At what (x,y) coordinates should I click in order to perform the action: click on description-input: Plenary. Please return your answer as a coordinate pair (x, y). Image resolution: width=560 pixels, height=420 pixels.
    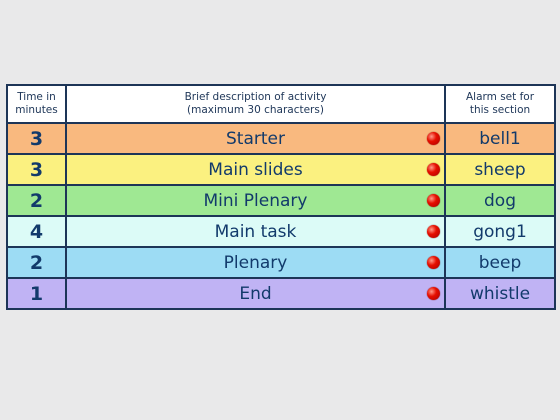
    Looking at the image, I should click on (256, 262).